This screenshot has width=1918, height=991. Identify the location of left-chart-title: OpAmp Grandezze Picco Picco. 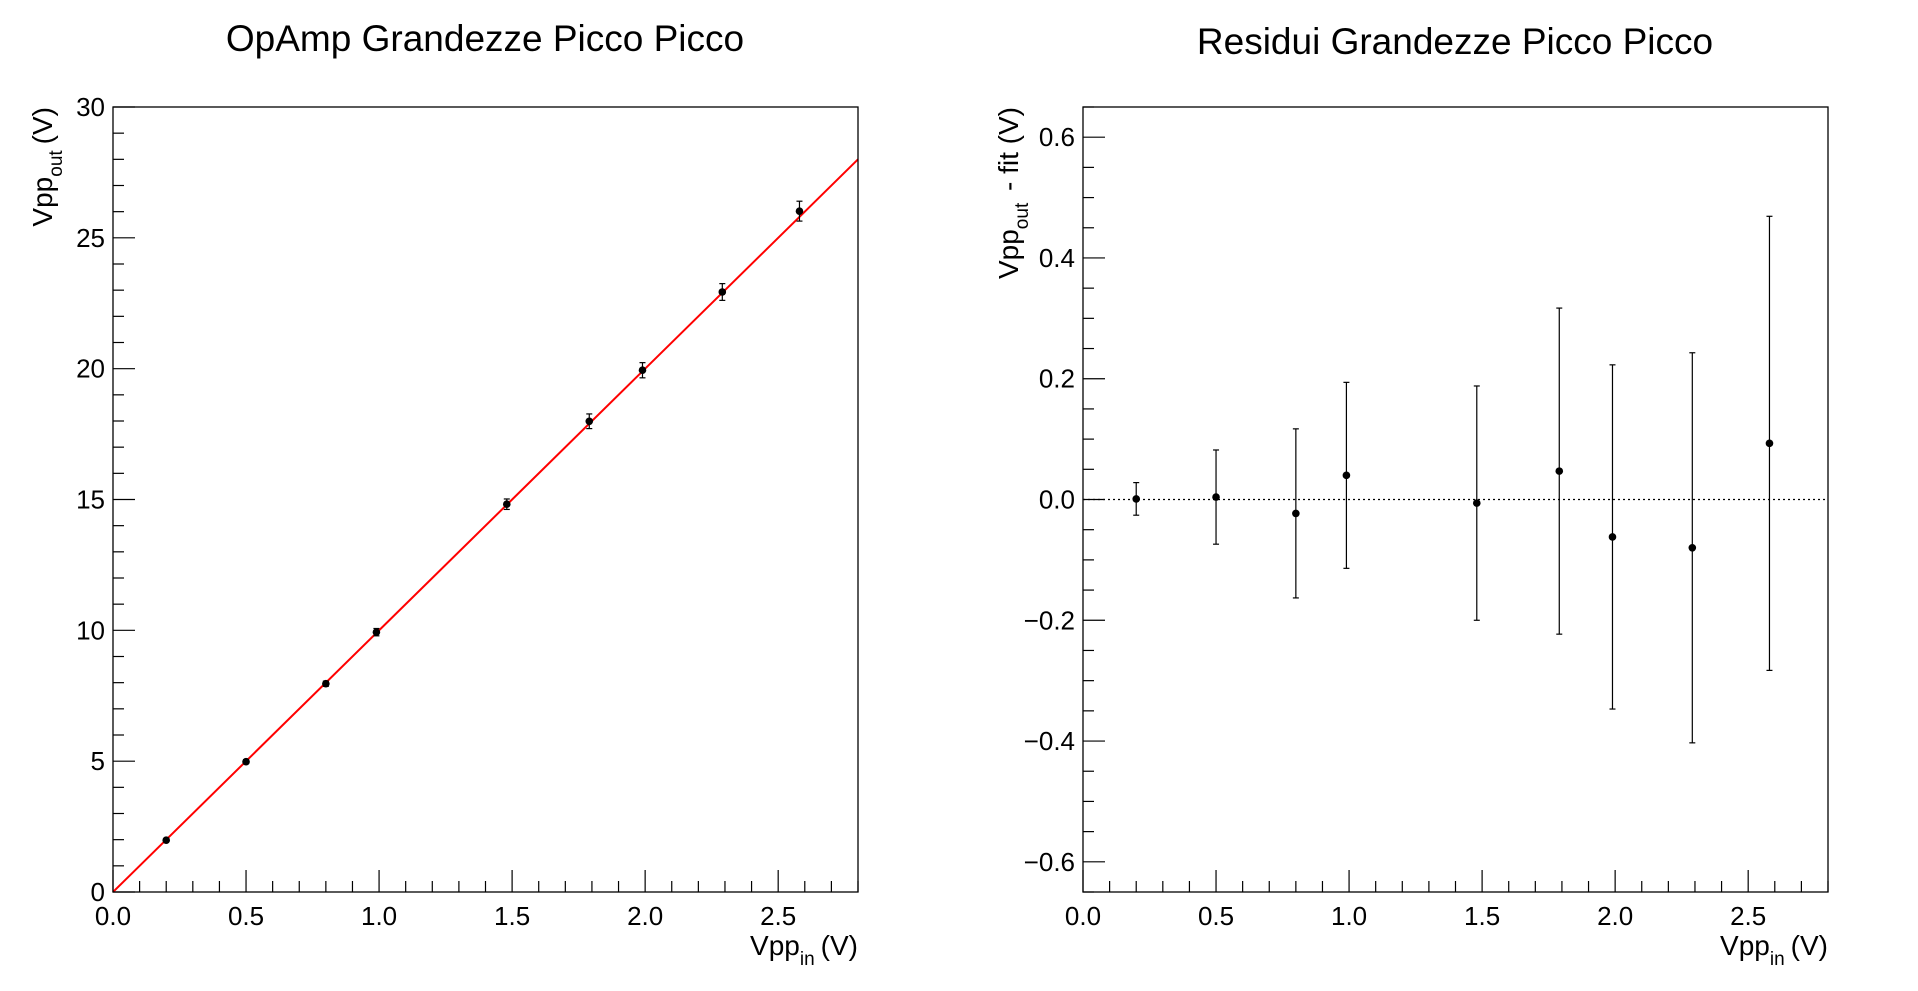
(485, 38).